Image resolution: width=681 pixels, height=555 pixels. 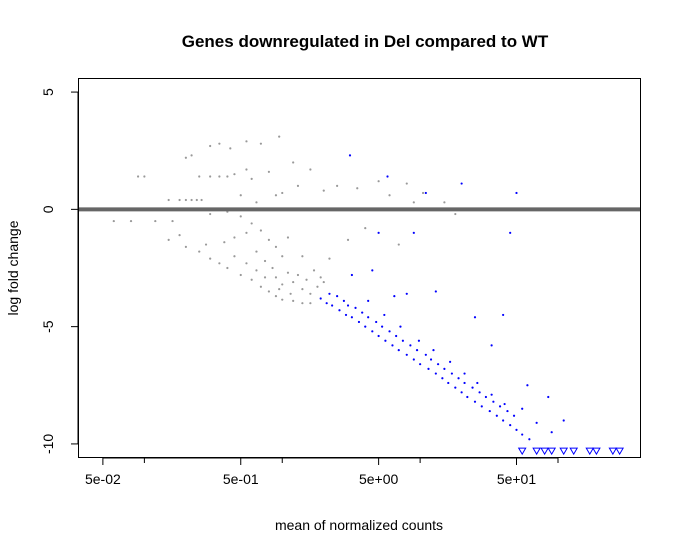 What do you see at coordinates (322, 472) in the screenshot?
I see `x-axis: 5e-02 5e-01 5e+00 5e+01` at bounding box center [322, 472].